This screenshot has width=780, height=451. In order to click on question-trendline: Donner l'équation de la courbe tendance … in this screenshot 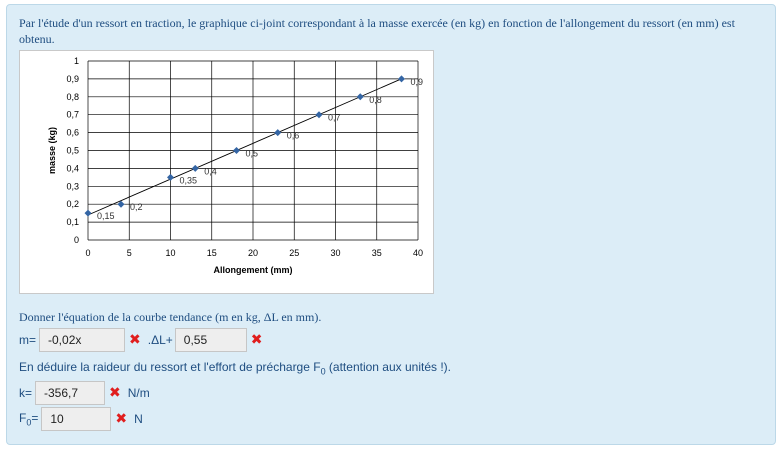, I will do `click(170, 317)`.